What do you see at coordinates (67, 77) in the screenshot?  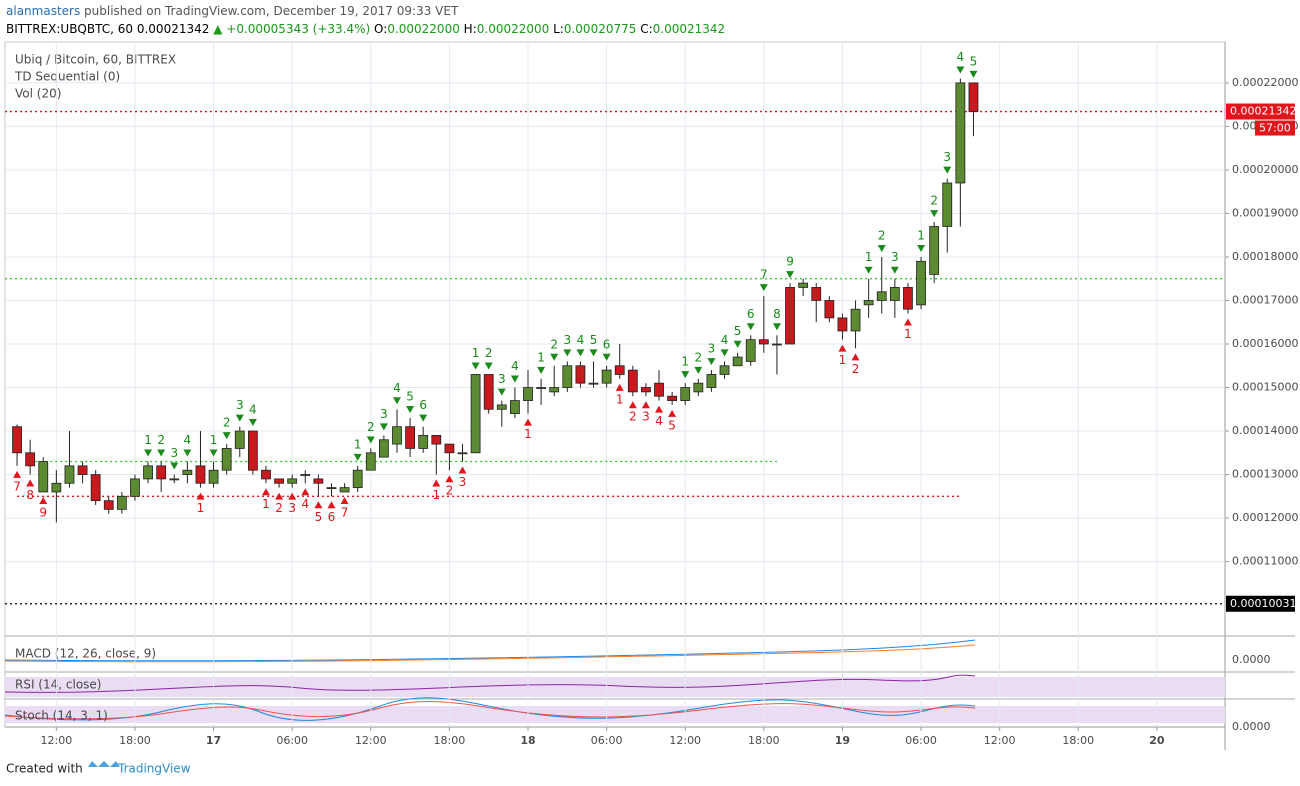 I see `legend-indicator: TD Sequential (0)` at bounding box center [67, 77].